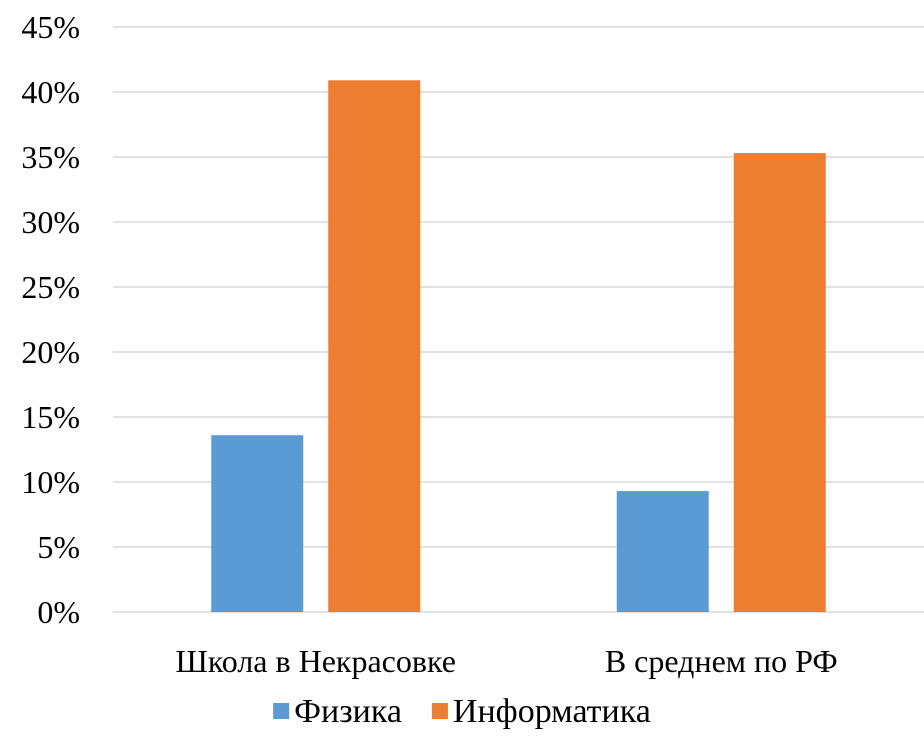 Image resolution: width=924 pixels, height=744 pixels. Describe the element at coordinates (721, 661) in the screenshot. I see `x-category-label: В среднем по РФ` at that location.